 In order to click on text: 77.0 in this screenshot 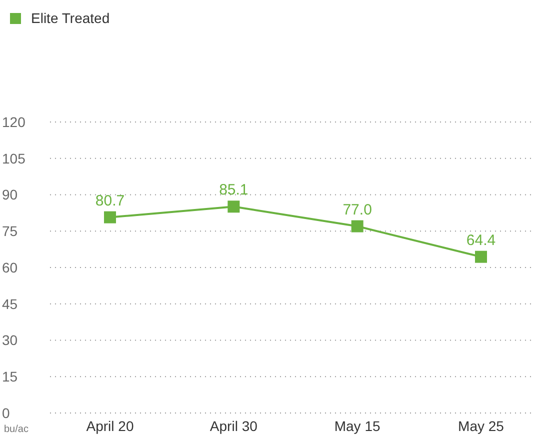, I will do `click(357, 209)`.